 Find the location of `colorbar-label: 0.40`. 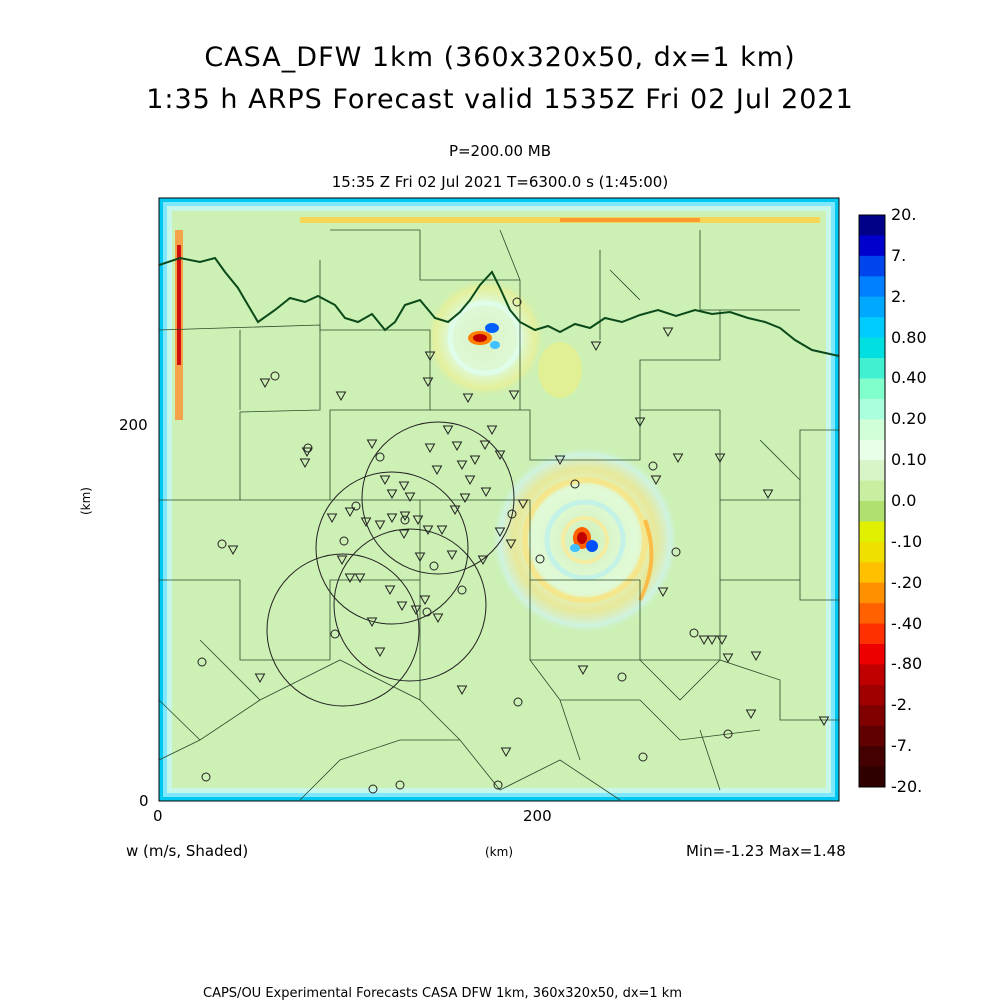

colorbar-label: 0.40 is located at coordinates (909, 378).